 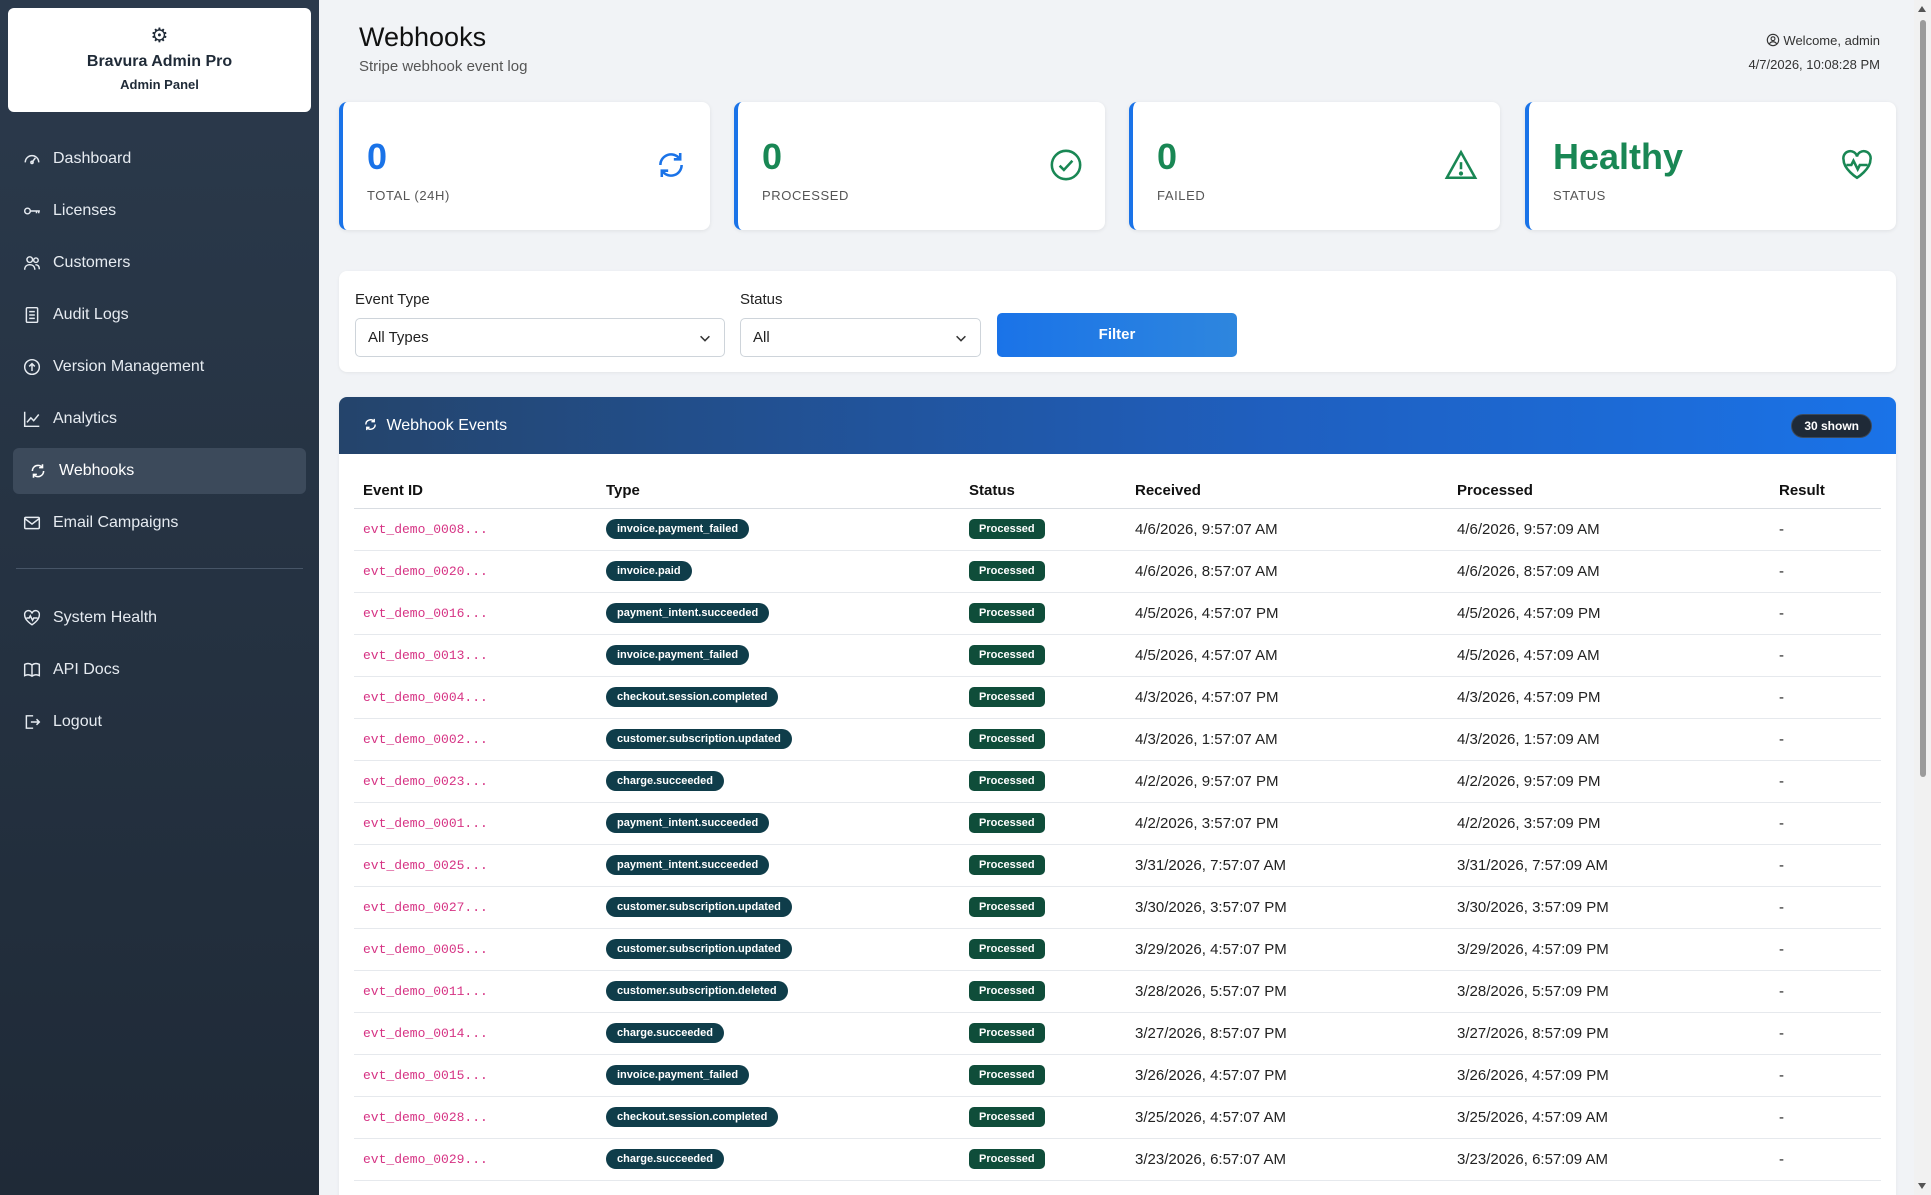 I want to click on status-select: All, so click(x=860, y=337).